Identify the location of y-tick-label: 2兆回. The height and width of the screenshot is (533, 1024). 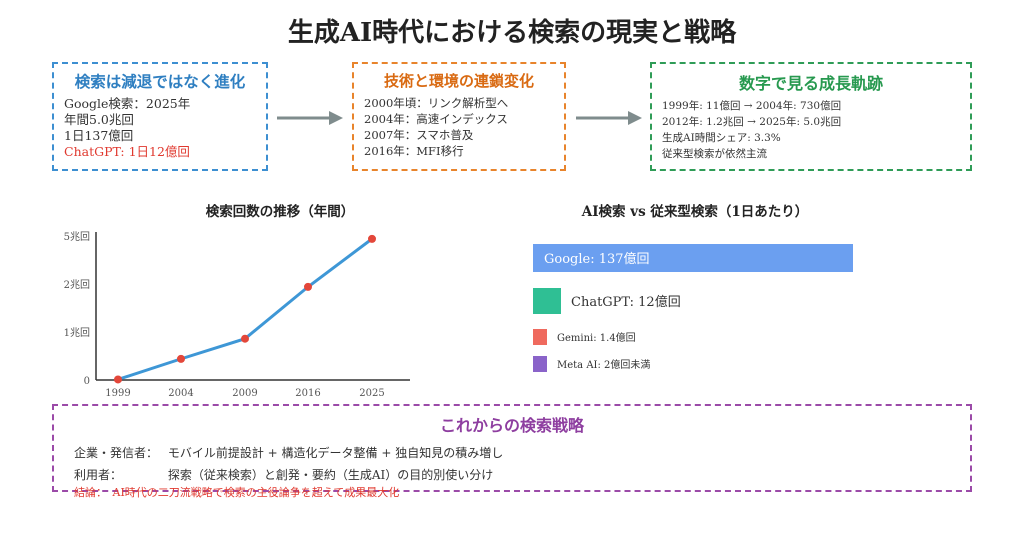
(77, 285).